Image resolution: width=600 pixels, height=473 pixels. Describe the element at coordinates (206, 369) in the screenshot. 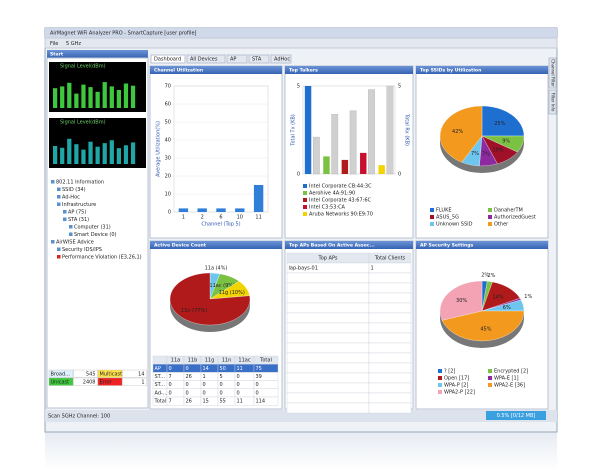

I see `table-cell-text: 14` at that location.